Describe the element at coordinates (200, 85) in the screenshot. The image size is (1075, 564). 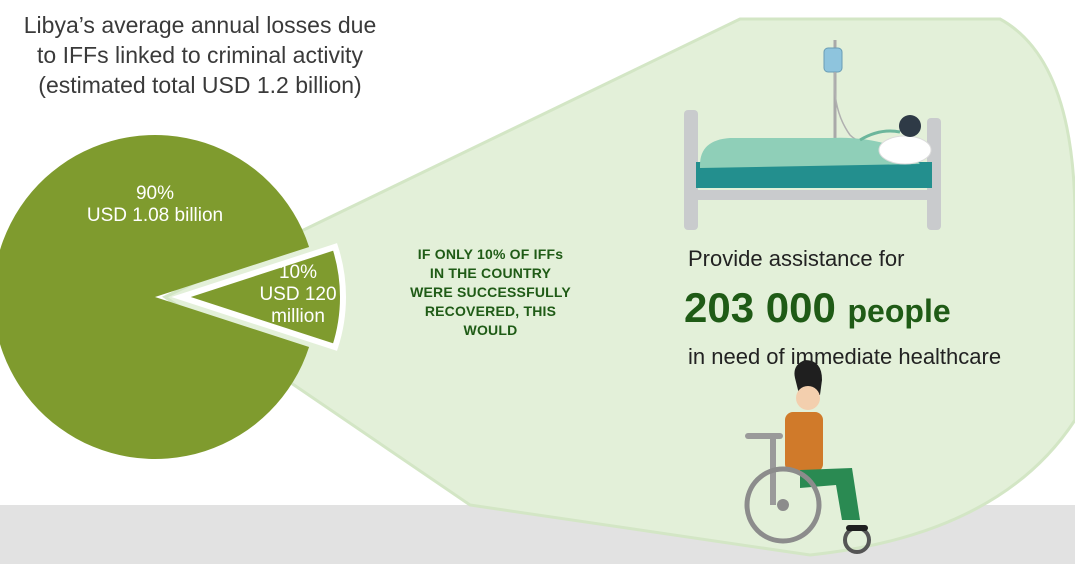
I see `chart-title-line: (estimated total USD 1.2 billion)` at that location.